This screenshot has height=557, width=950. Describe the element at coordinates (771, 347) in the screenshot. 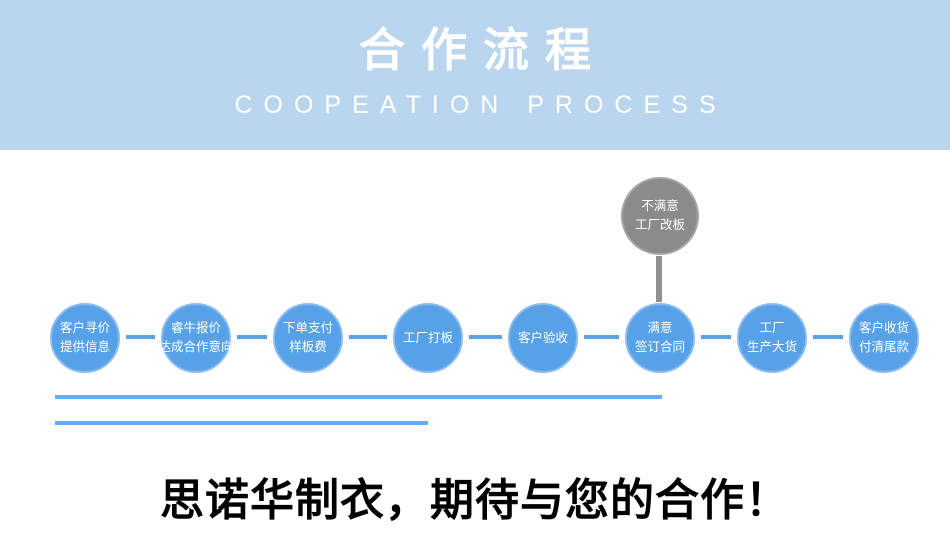

I see `step-label-line2: 生产大货` at that location.